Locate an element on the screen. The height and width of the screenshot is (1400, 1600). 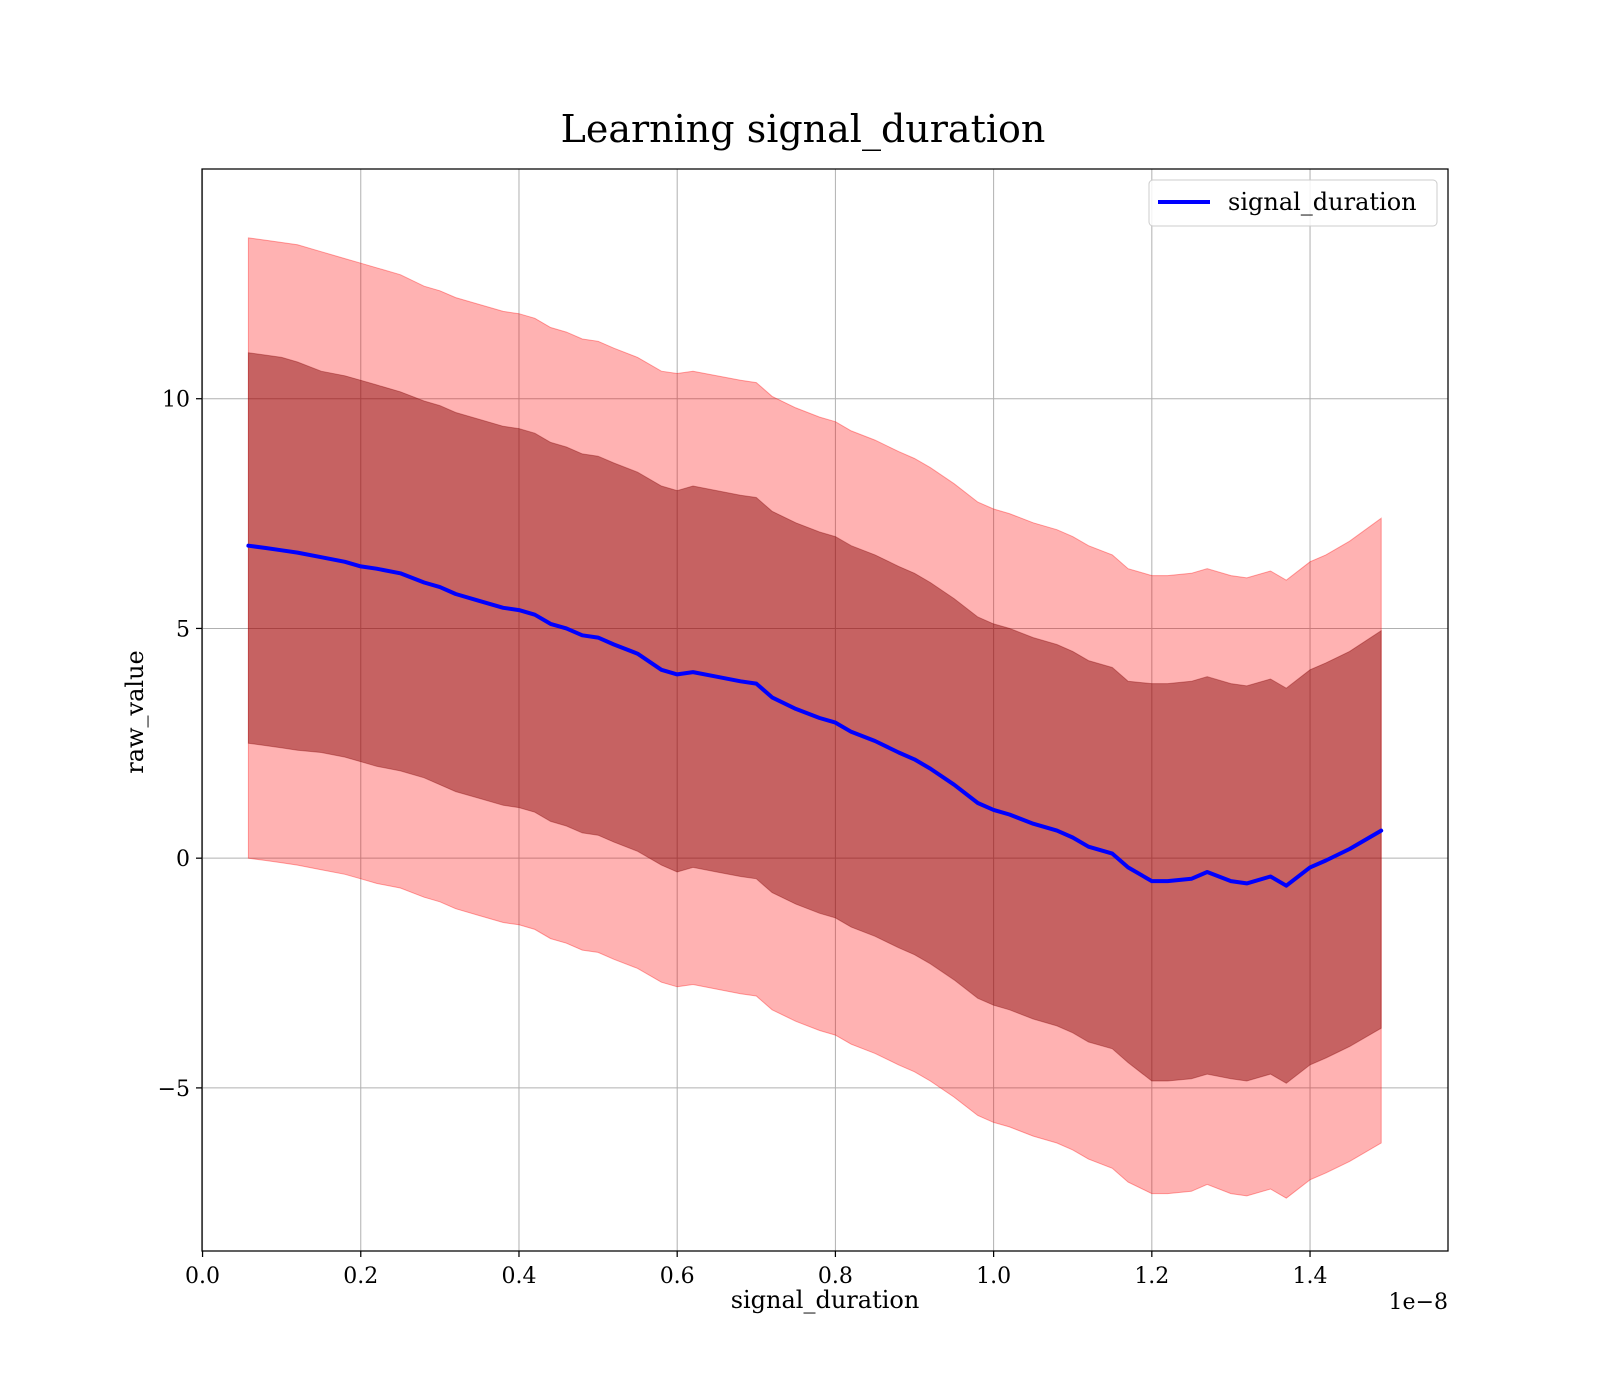
x-tick-label: 0.2 is located at coordinates (360, 1276).